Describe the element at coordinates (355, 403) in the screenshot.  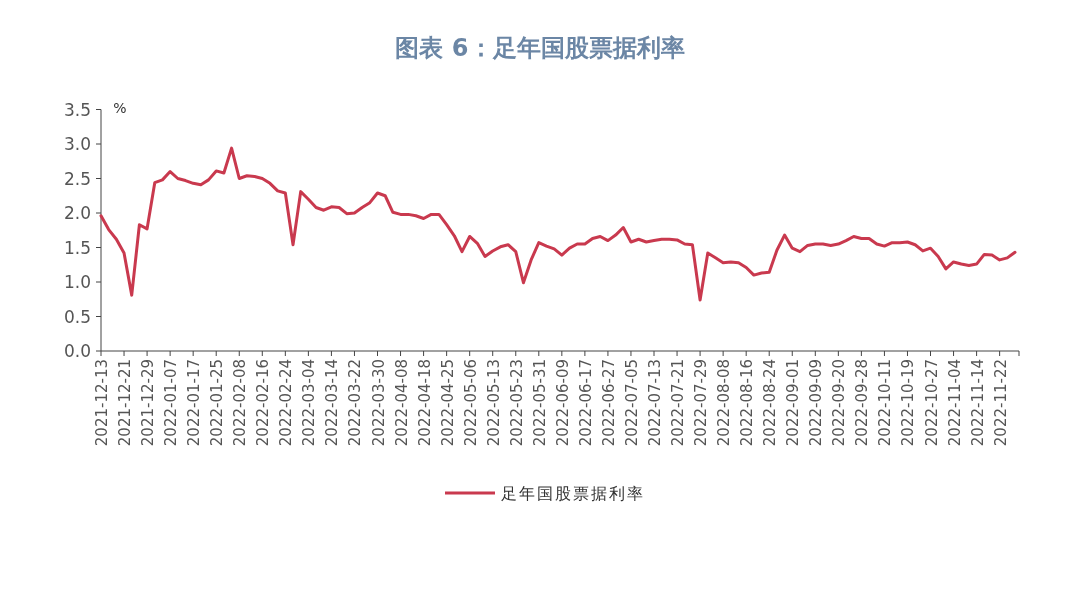
I see `x-tick-label: 2022-03-22` at that location.